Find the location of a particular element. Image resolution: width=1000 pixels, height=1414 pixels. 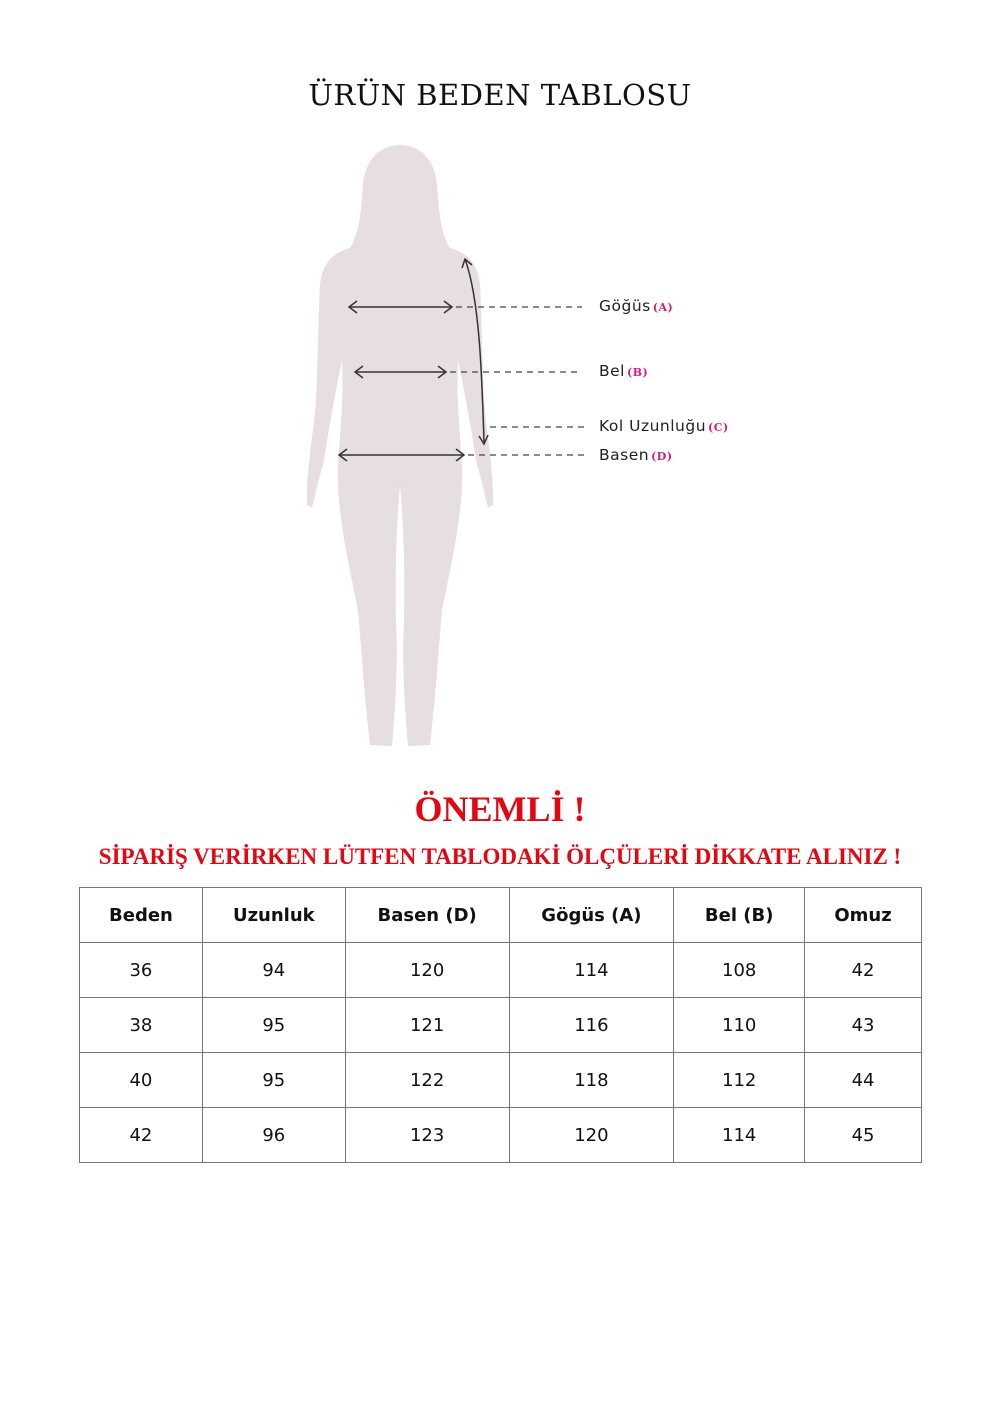

table-cell: 40 is located at coordinates (141, 1080).